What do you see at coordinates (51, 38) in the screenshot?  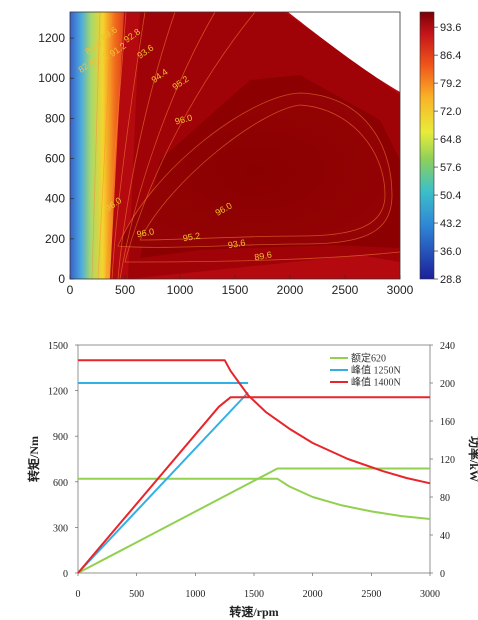 I see `heat-y-tick-label: 1200` at bounding box center [51, 38].